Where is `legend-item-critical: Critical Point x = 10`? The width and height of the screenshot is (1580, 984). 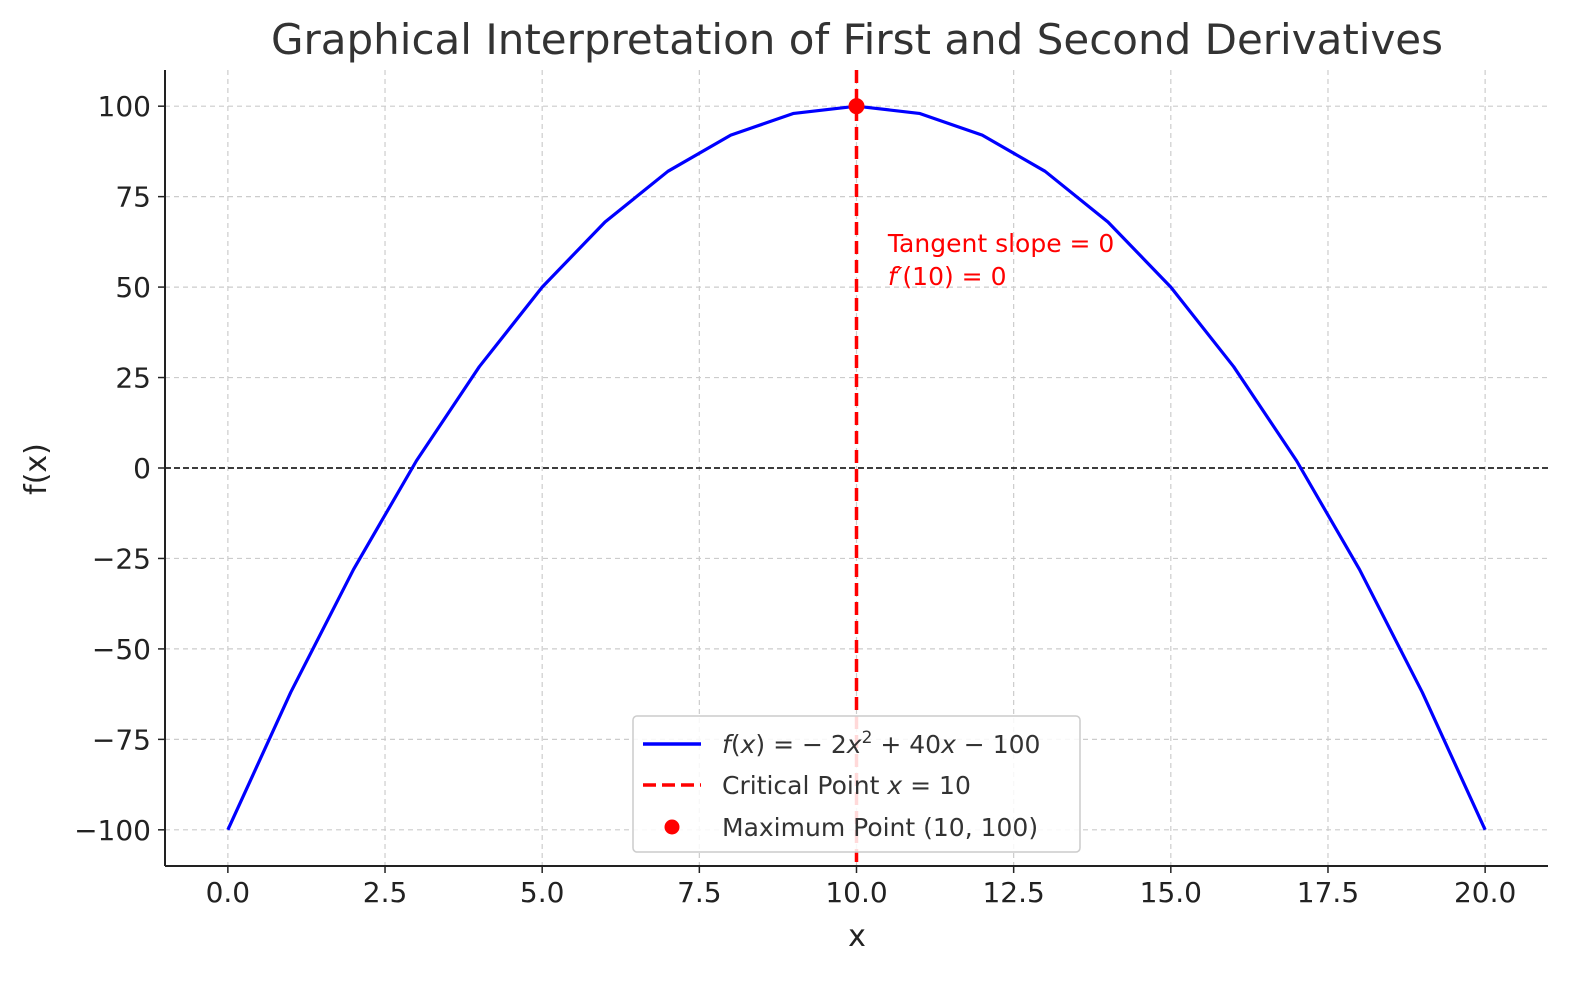
legend-item-critical: Critical Point x = 10 is located at coordinates (807, 785).